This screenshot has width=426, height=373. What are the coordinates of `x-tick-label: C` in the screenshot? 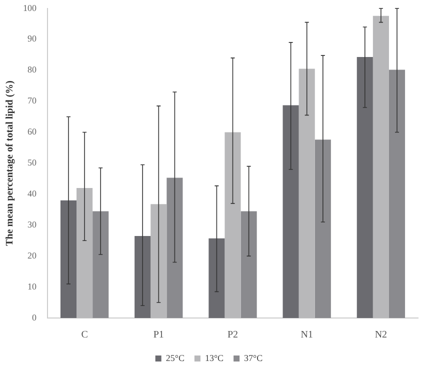 It's located at (84, 335).